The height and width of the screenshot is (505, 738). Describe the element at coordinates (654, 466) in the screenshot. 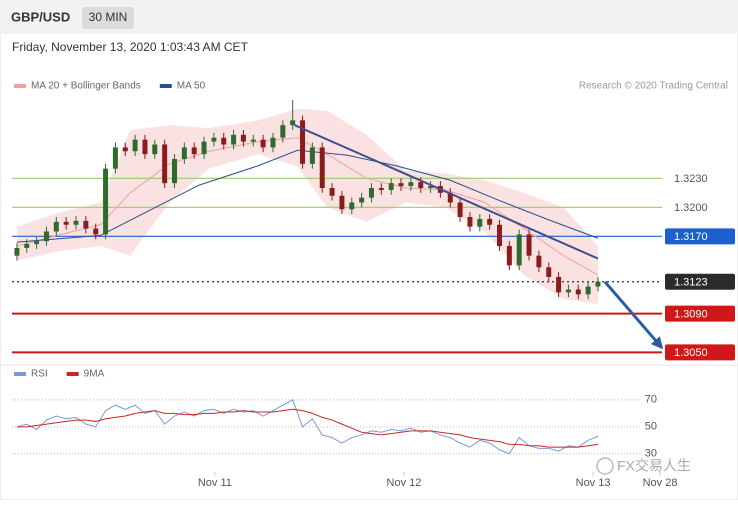

I see `watermark: FX交易人生` at that location.